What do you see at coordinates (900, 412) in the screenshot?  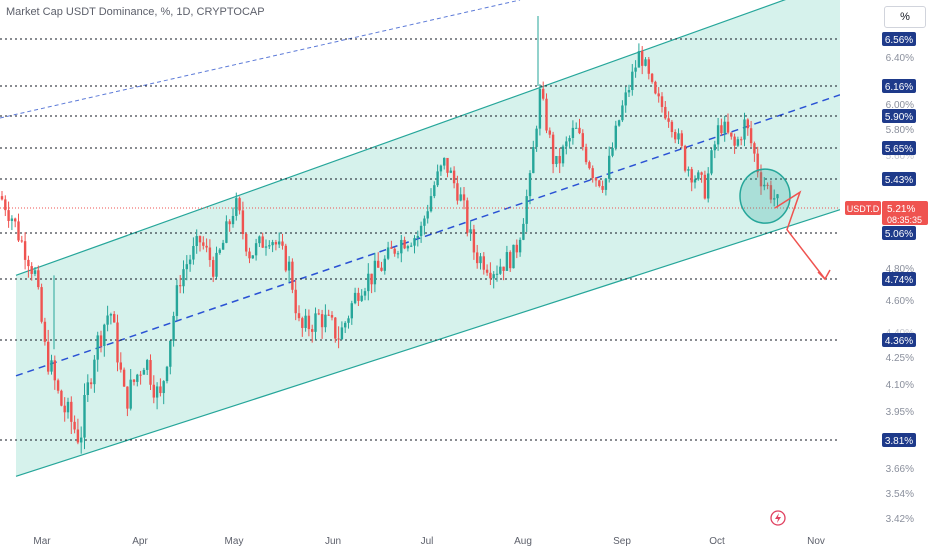 I see `price-tick: 3.95%` at bounding box center [900, 412].